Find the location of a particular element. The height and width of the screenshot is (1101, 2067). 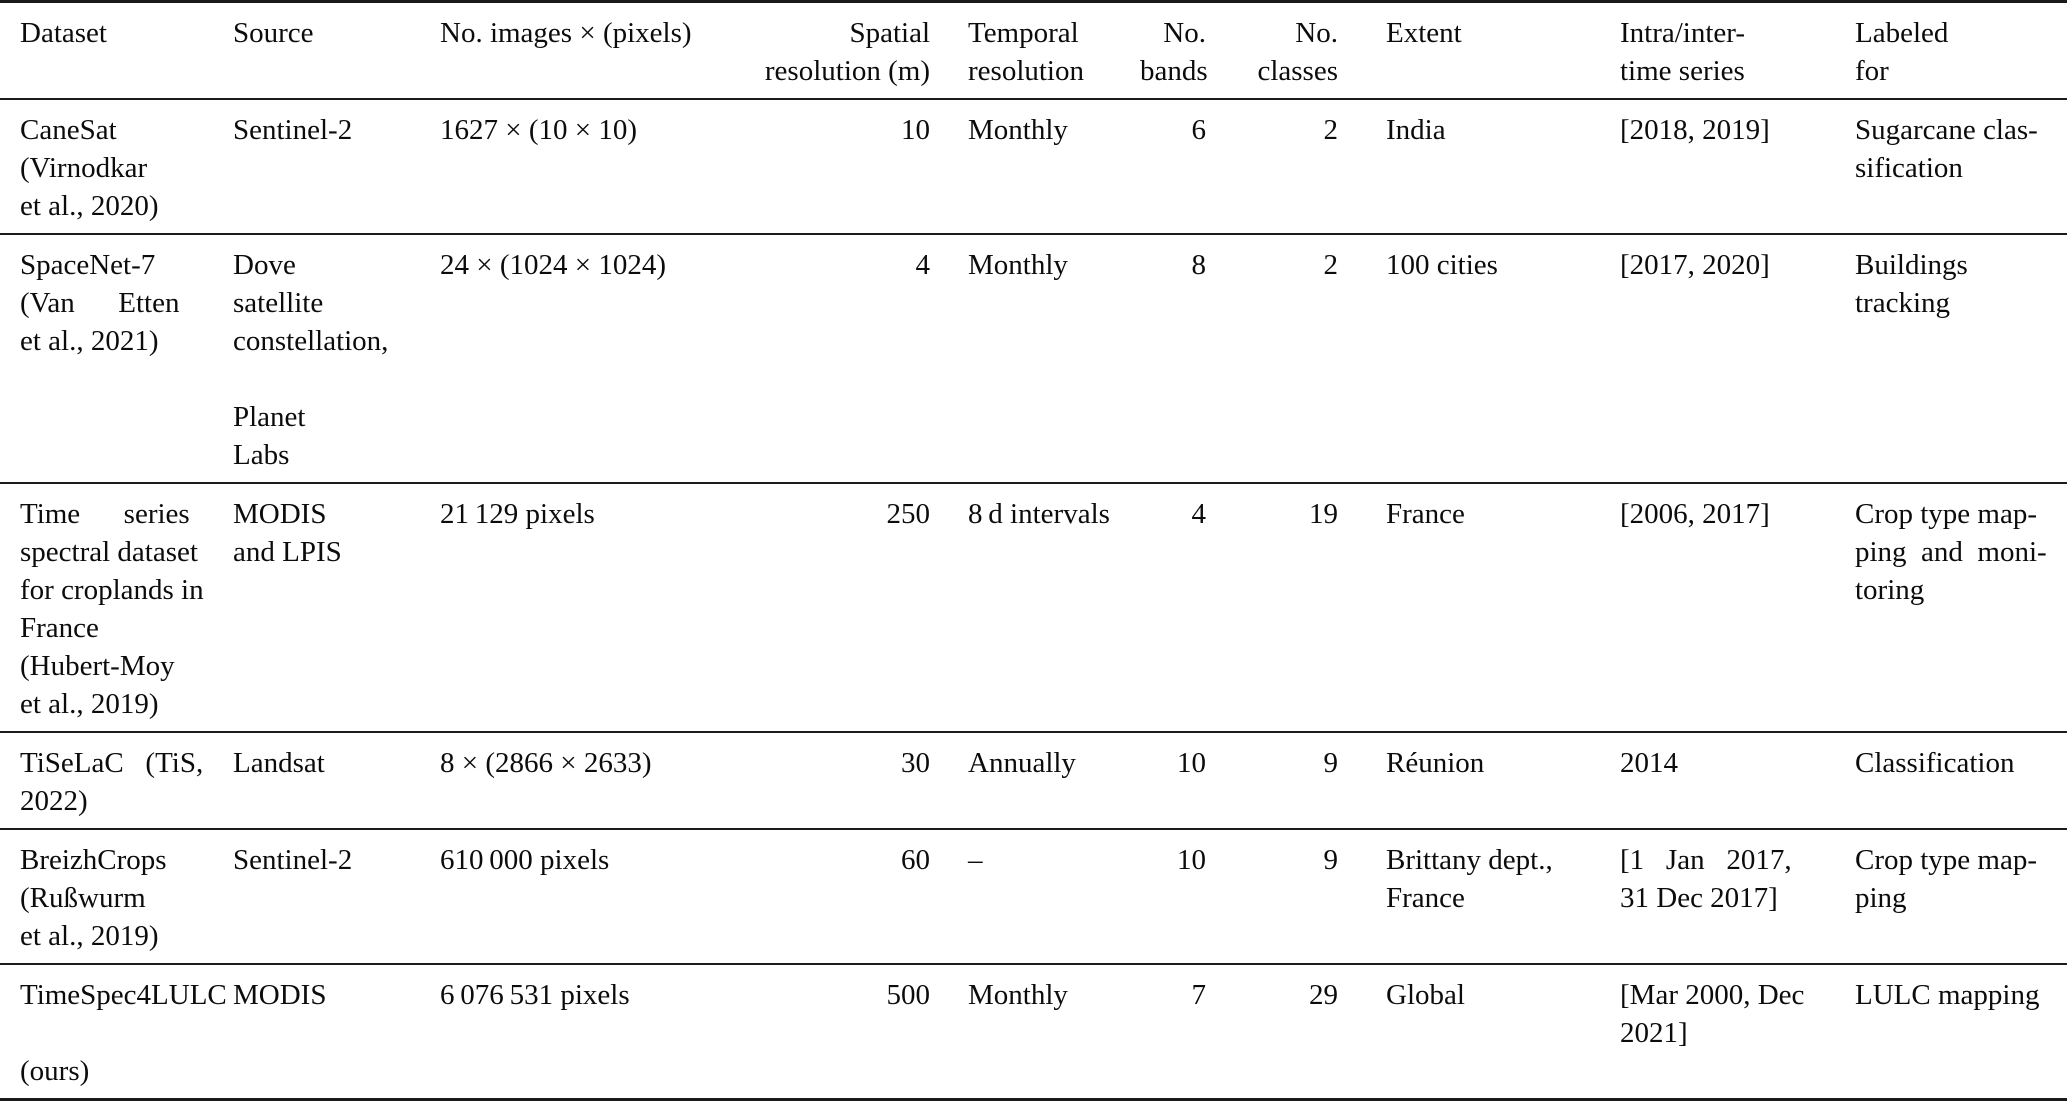

cell-images: 24 × (1024 × 1024) is located at coordinates (553, 265).